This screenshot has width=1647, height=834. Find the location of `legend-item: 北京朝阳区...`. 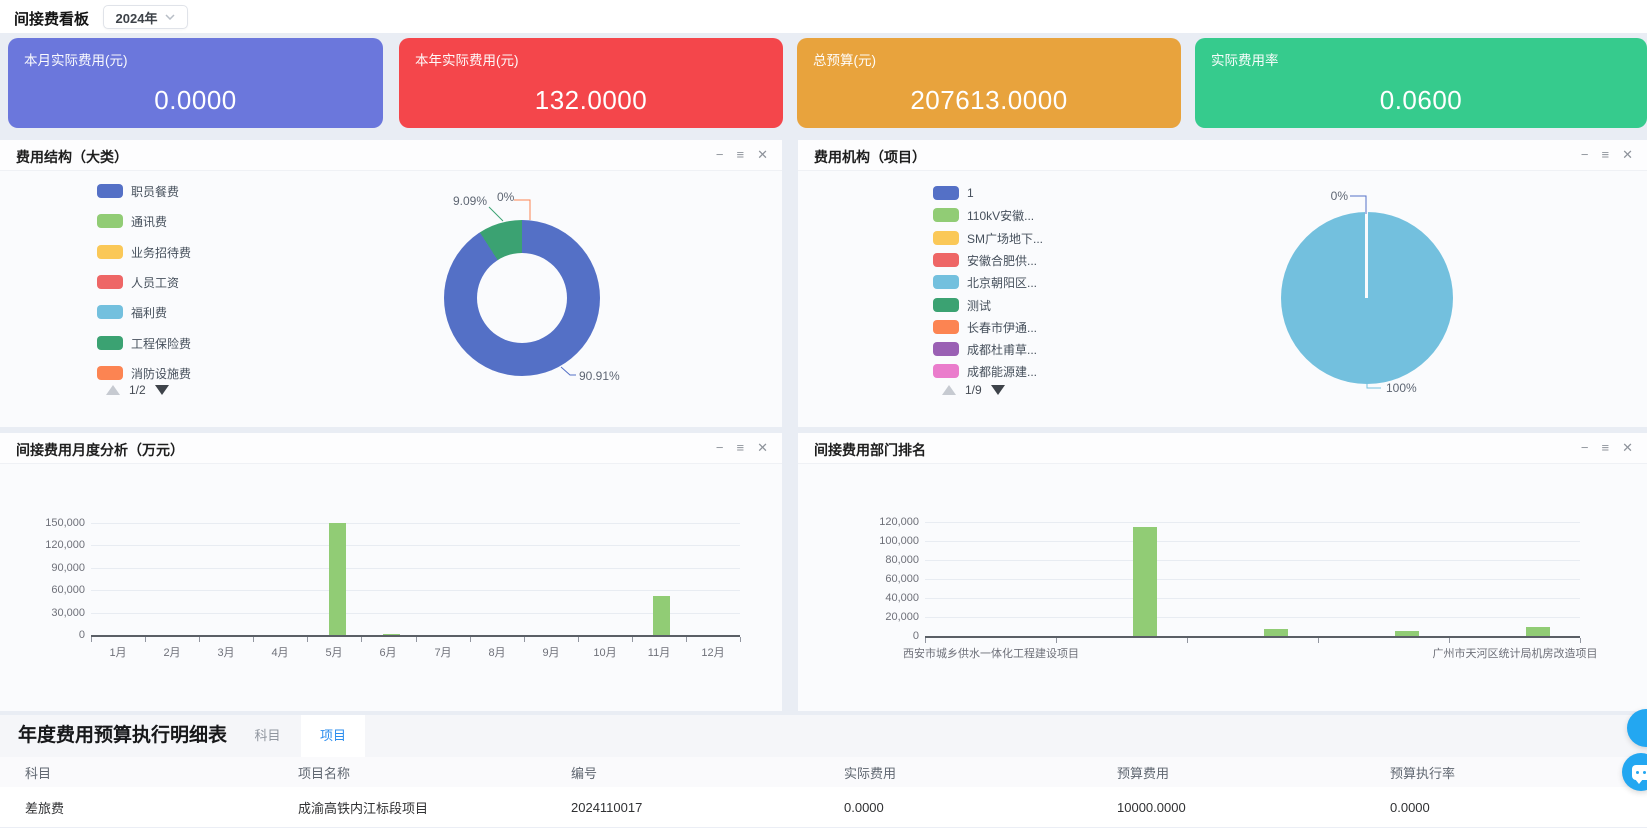

legend-item: 北京朝阳区... is located at coordinates (985, 282).